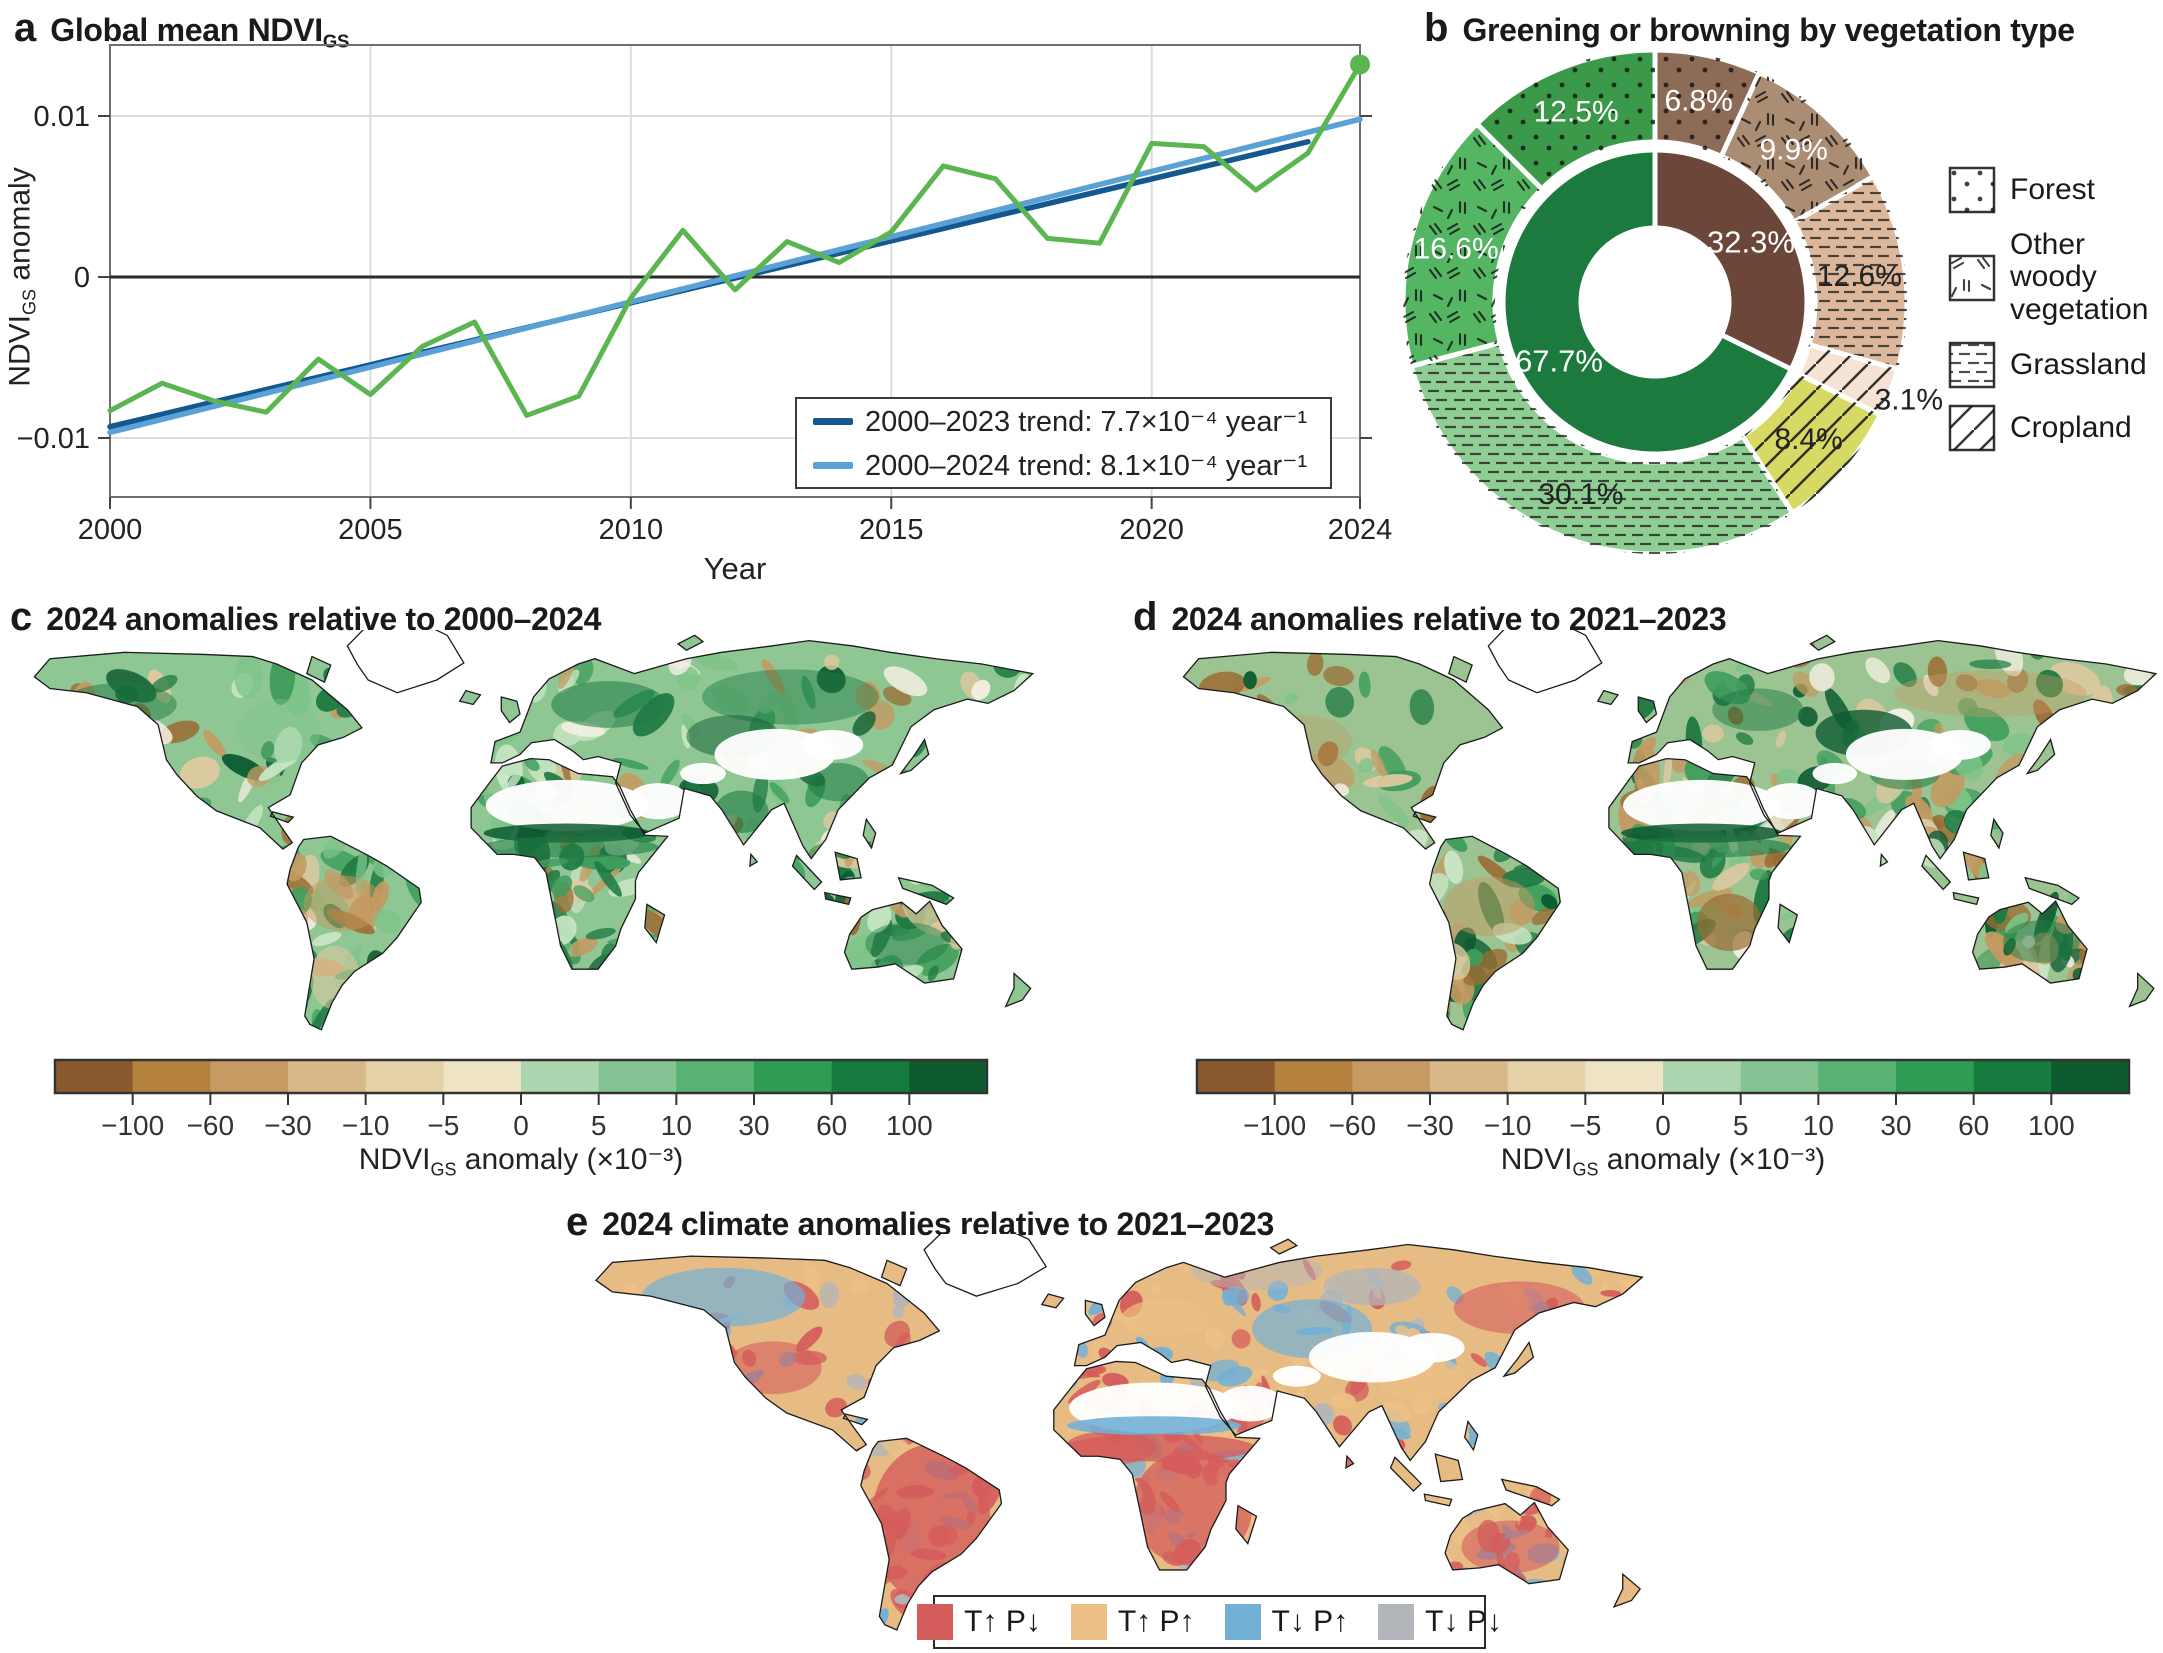 This screenshot has width=2163, height=1653. I want to click on landmass-sumatra, so click(1406, 1474).